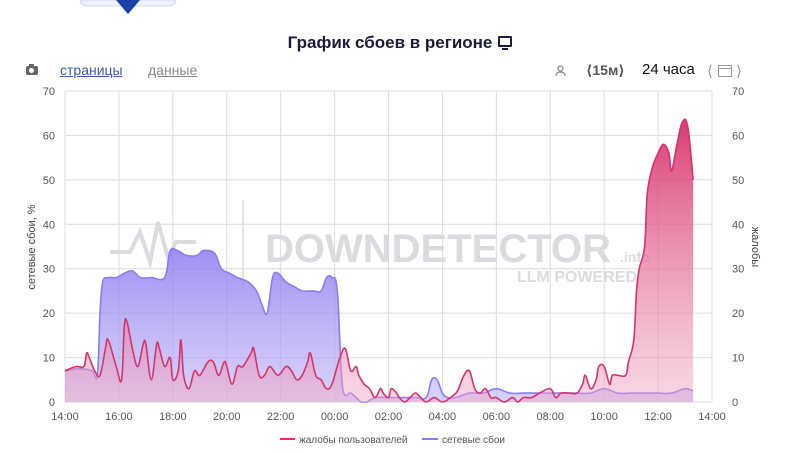  Describe the element at coordinates (560, 71) in the screenshot. I see `user-icon` at that location.